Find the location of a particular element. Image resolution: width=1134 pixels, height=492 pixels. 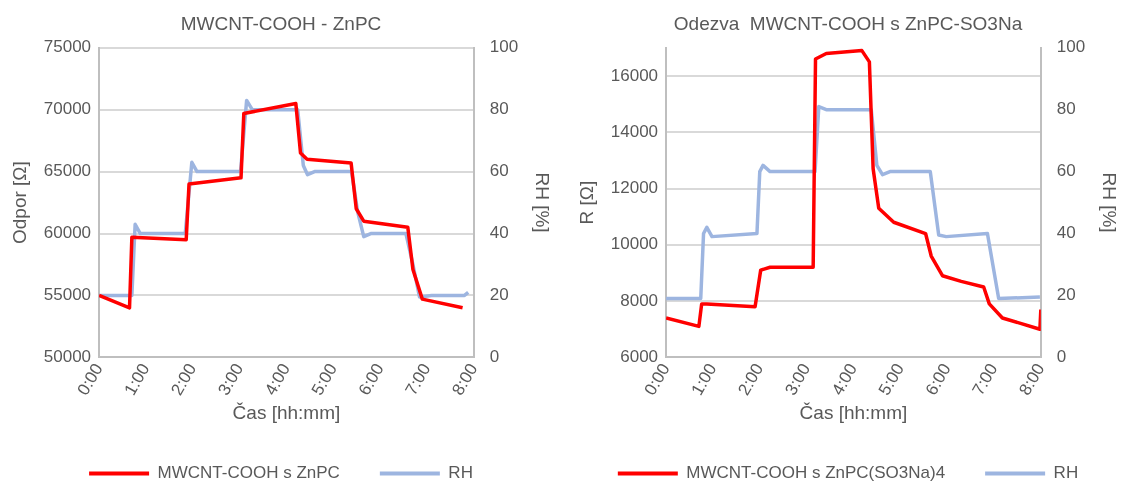

y-tick-label: 12000 is located at coordinates (634, 188).